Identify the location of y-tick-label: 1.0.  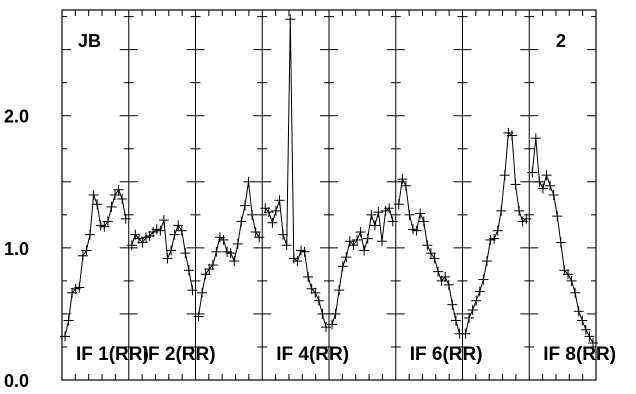
(16, 249).